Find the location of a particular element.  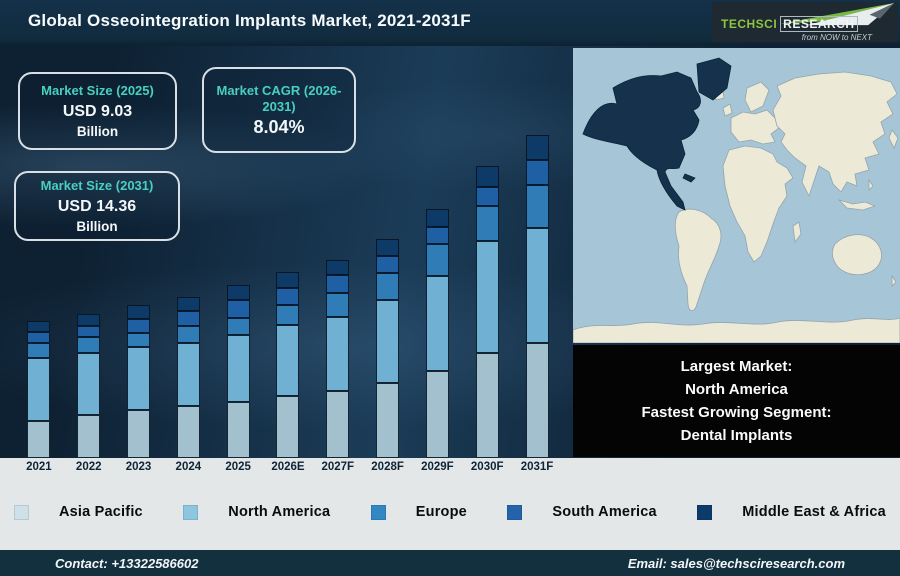

bar-column-2022 is located at coordinates (89, 290).